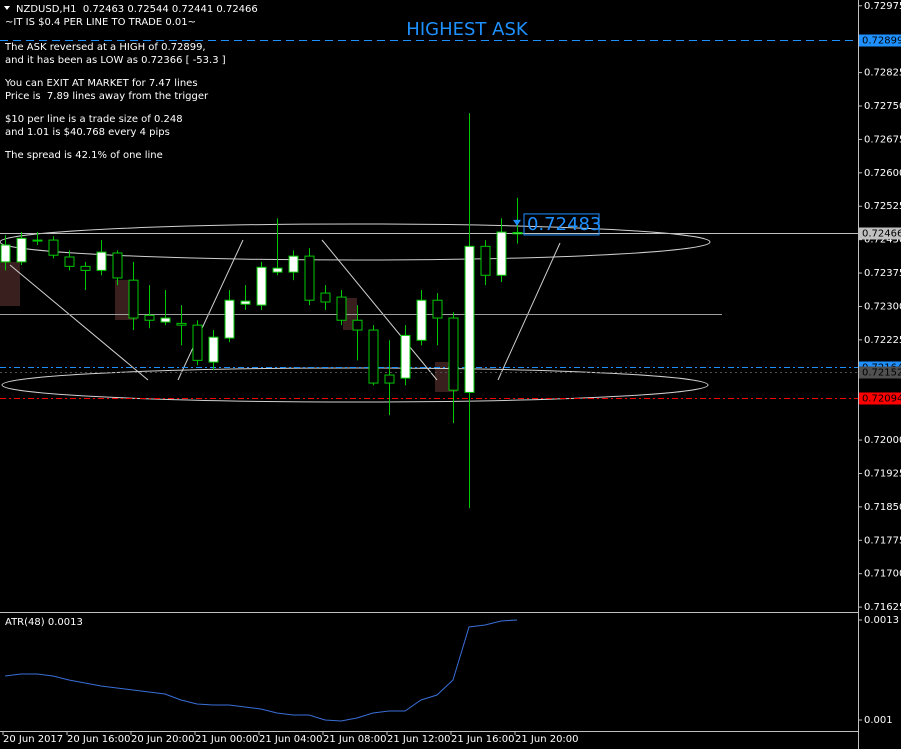 Image resolution: width=901 pixels, height=749 pixels. Describe the element at coordinates (100, 22) in the screenshot. I see `chart-subtitle: ~IT IS $0.4 PER LINE TO TRADE 0.01~` at that location.